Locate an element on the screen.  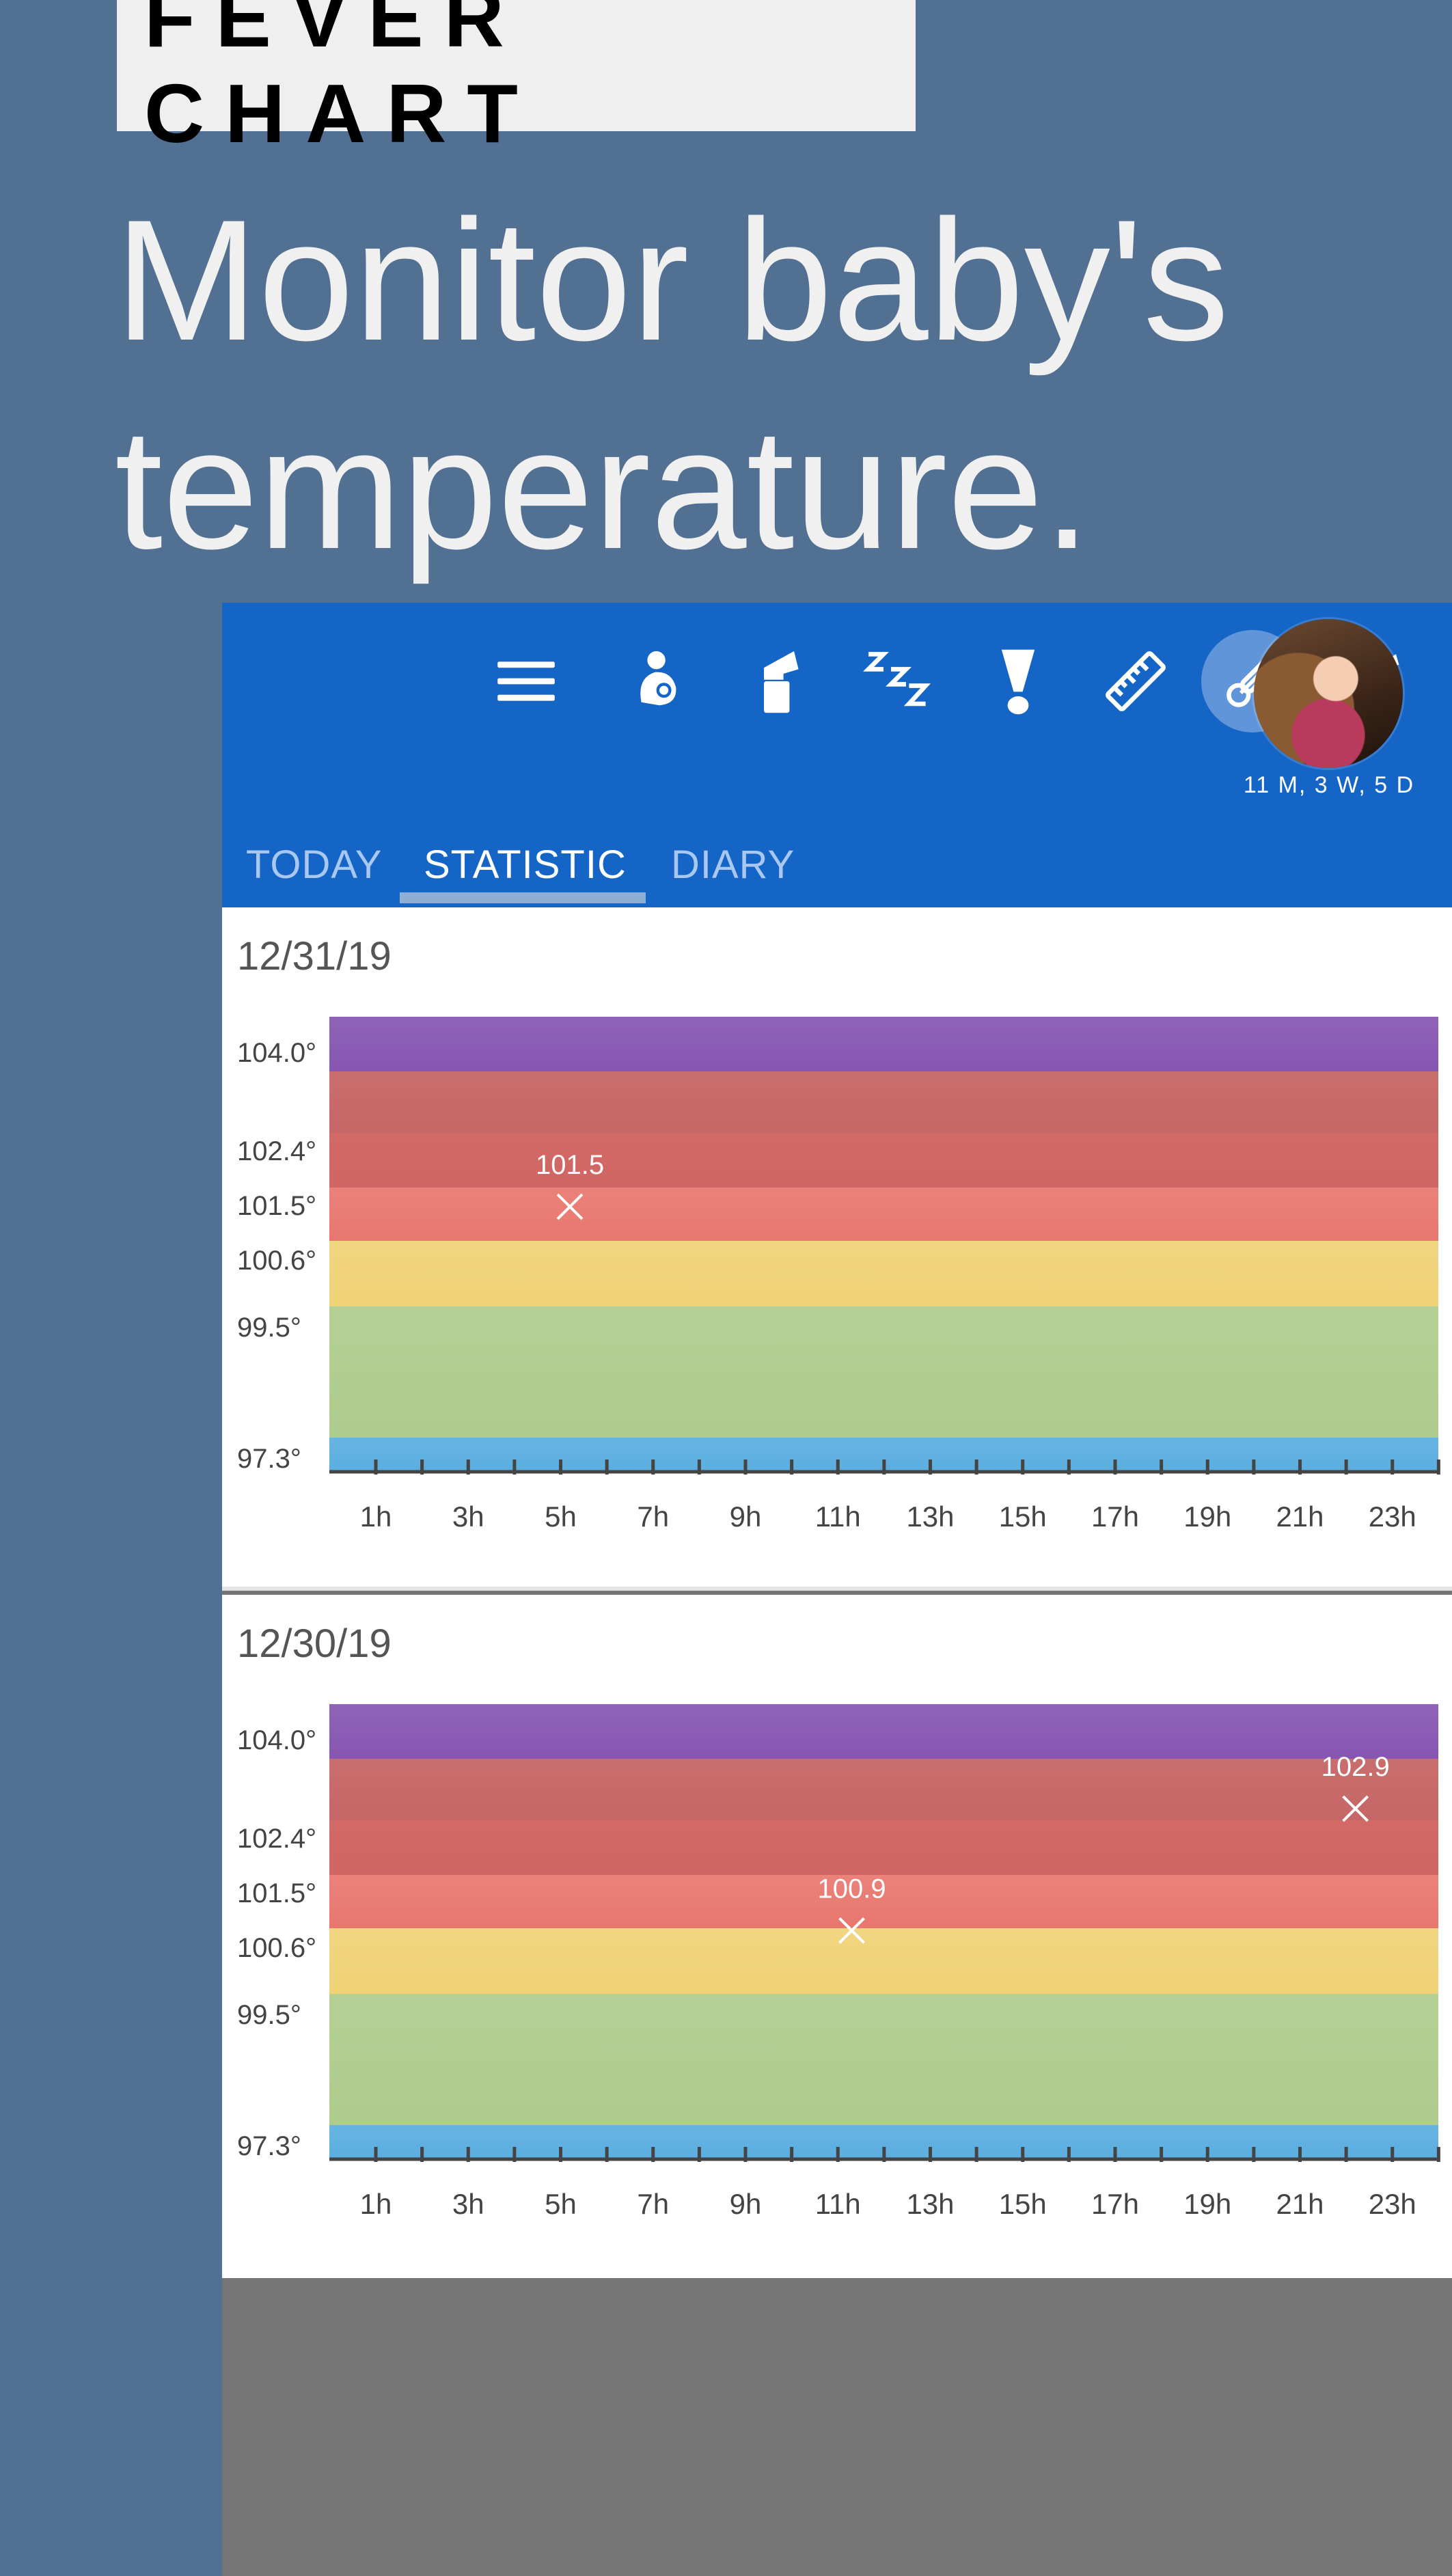
data-label: 102.9 is located at coordinates (1355, 1767).